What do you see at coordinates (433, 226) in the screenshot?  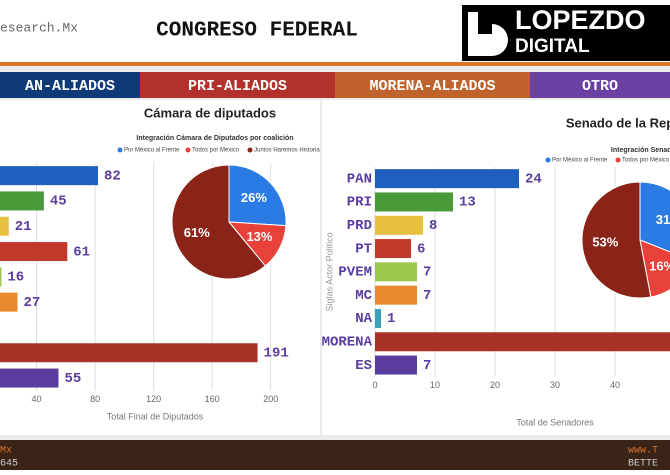 I see `value-label: 8` at bounding box center [433, 226].